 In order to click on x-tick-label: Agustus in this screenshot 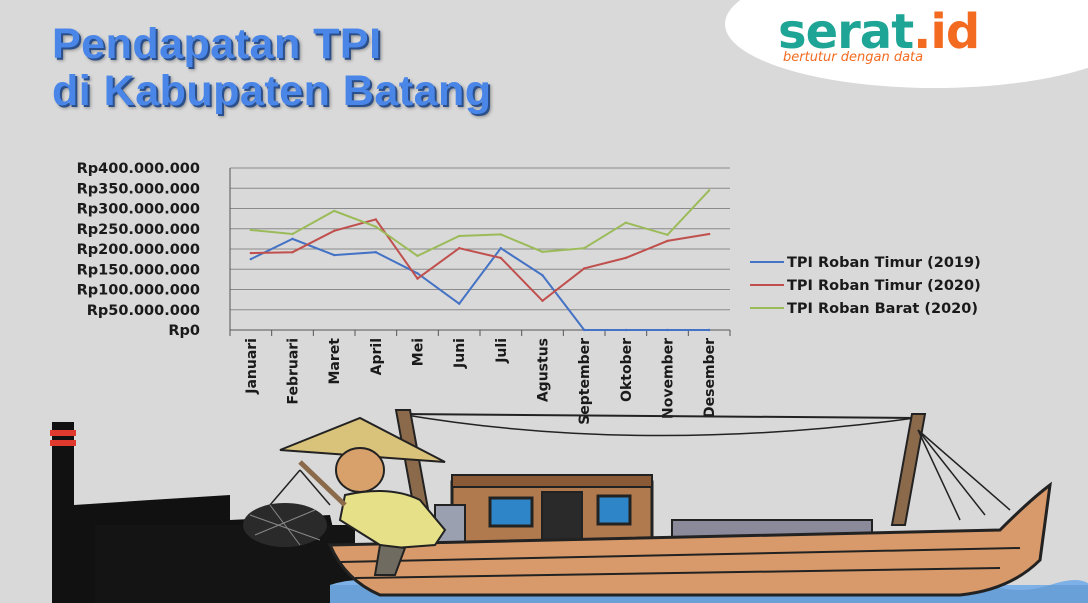, I will do `click(544, 370)`.